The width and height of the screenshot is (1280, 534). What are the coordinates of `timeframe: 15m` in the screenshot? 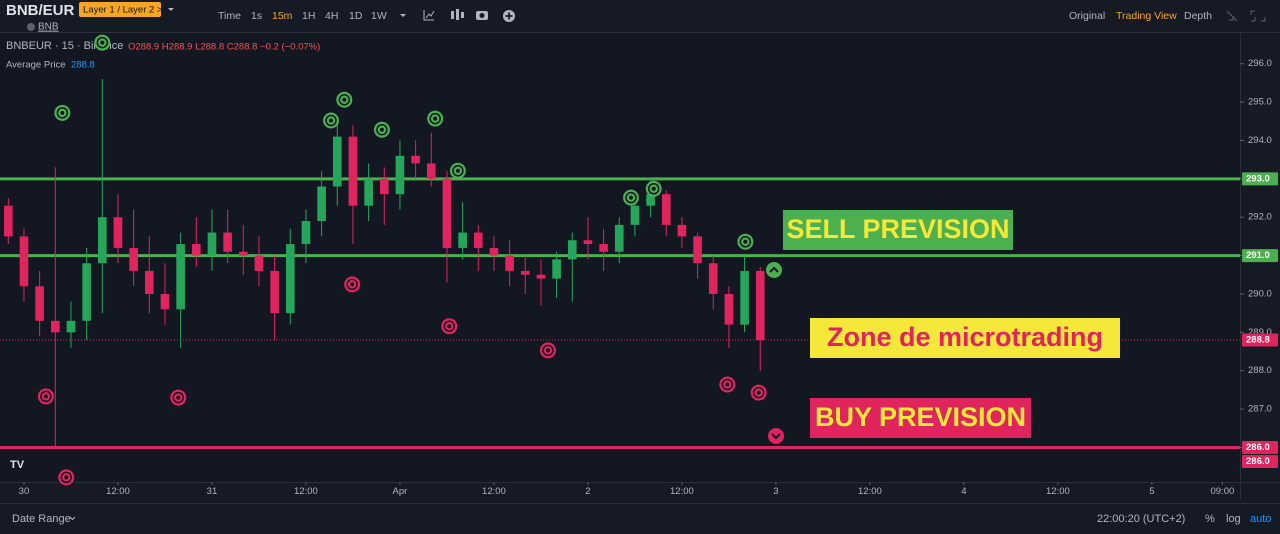 It's located at (282, 16).